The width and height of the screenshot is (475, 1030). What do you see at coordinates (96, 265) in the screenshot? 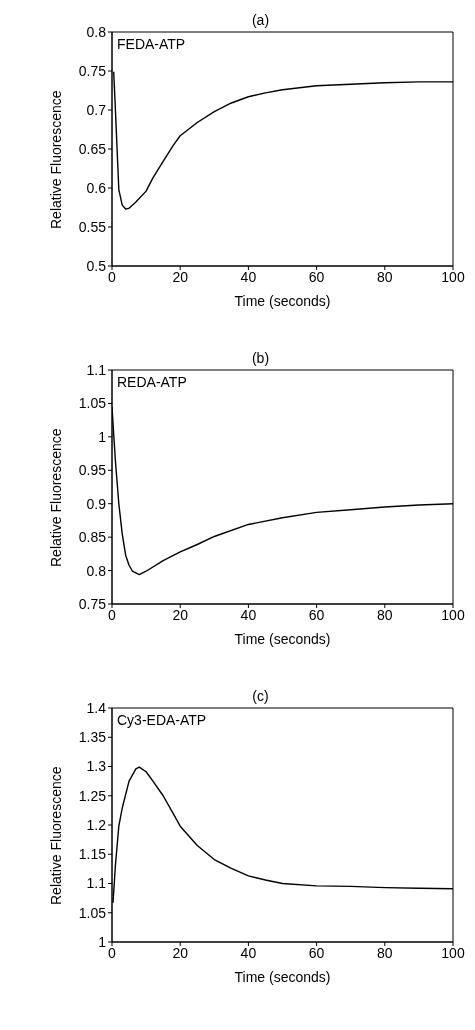
I see `y-tick-label: 0.5` at bounding box center [96, 265].